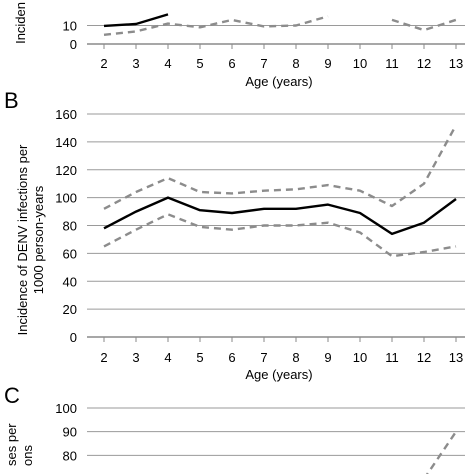  Describe the element at coordinates (280, 216) in the screenshot. I see `panel-b-estimate-line` at that location.